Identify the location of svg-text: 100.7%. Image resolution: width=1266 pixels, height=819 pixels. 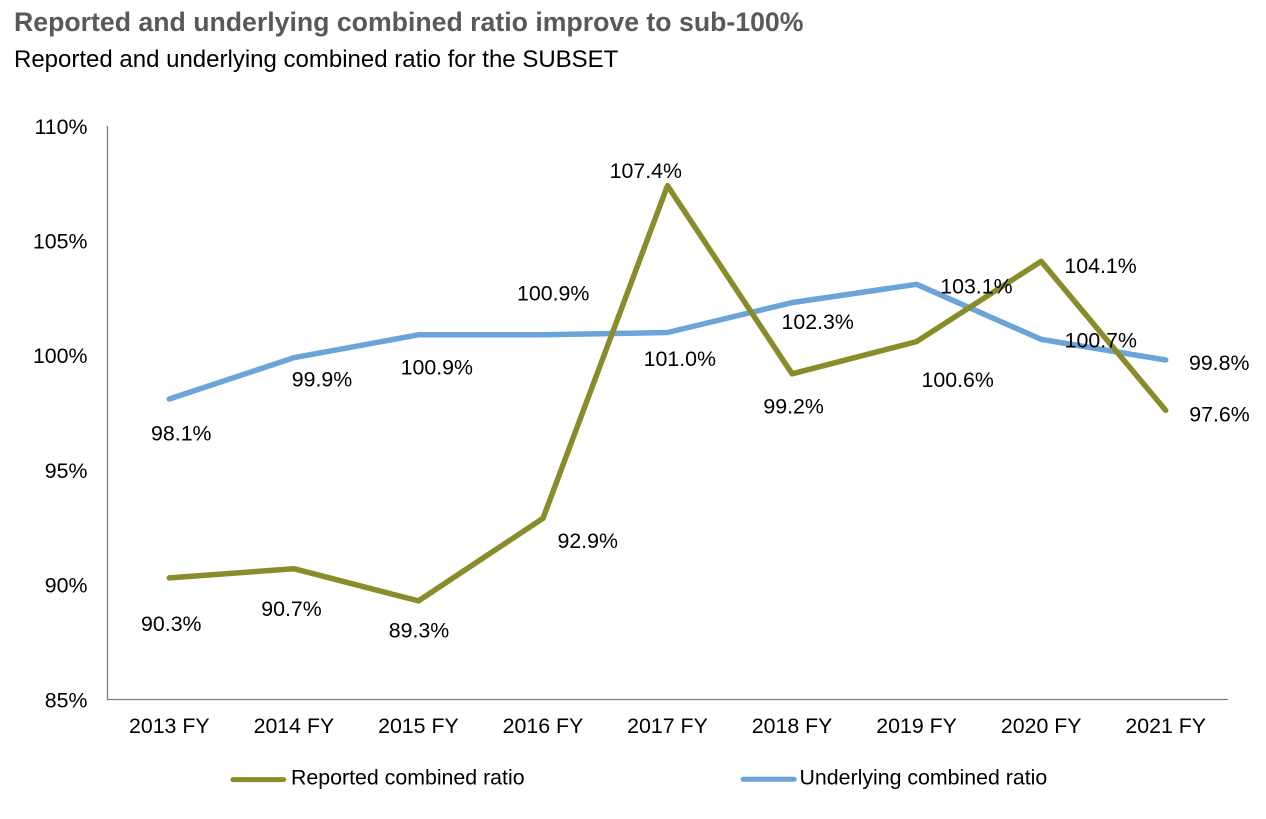
(1101, 340).